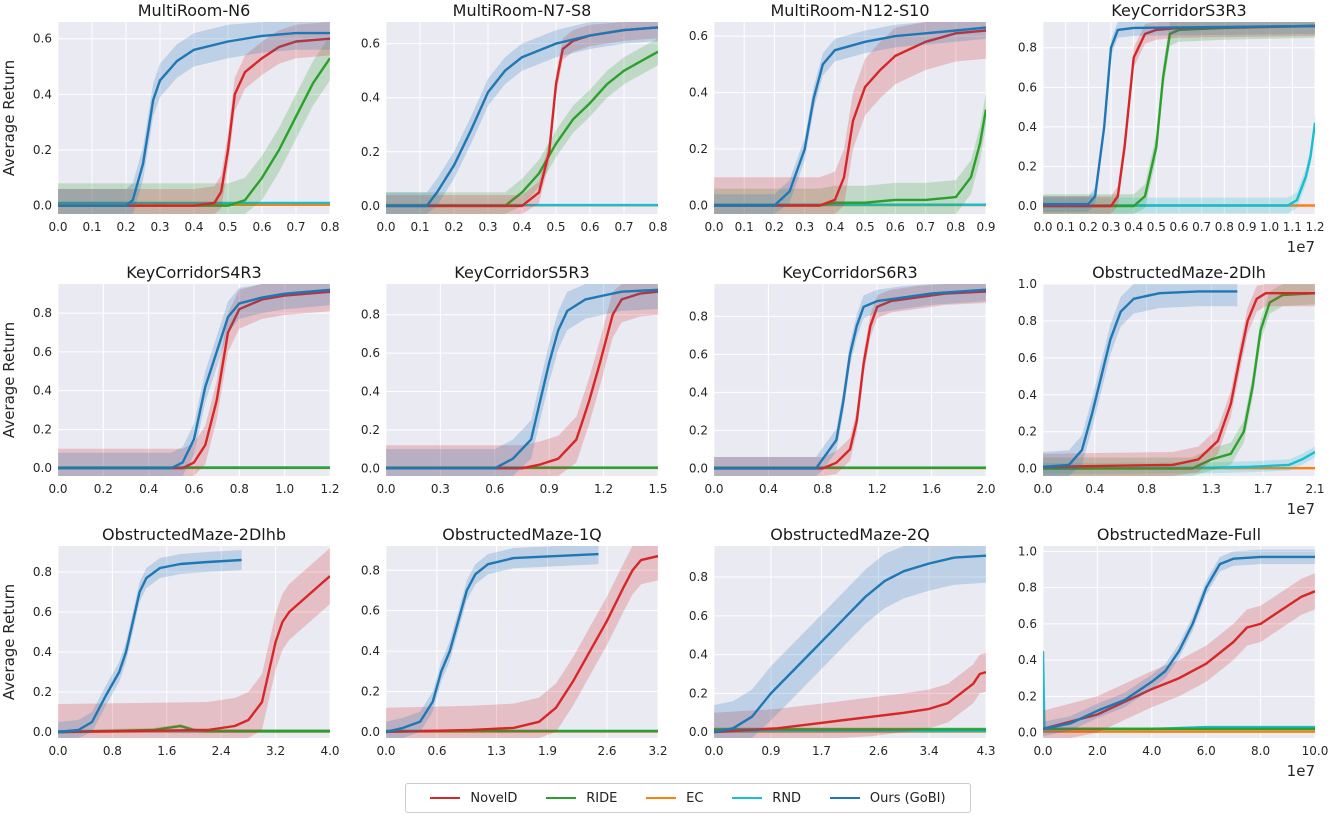  Describe the element at coordinates (194, 132) in the screenshot. I see `line-ride` at that location.